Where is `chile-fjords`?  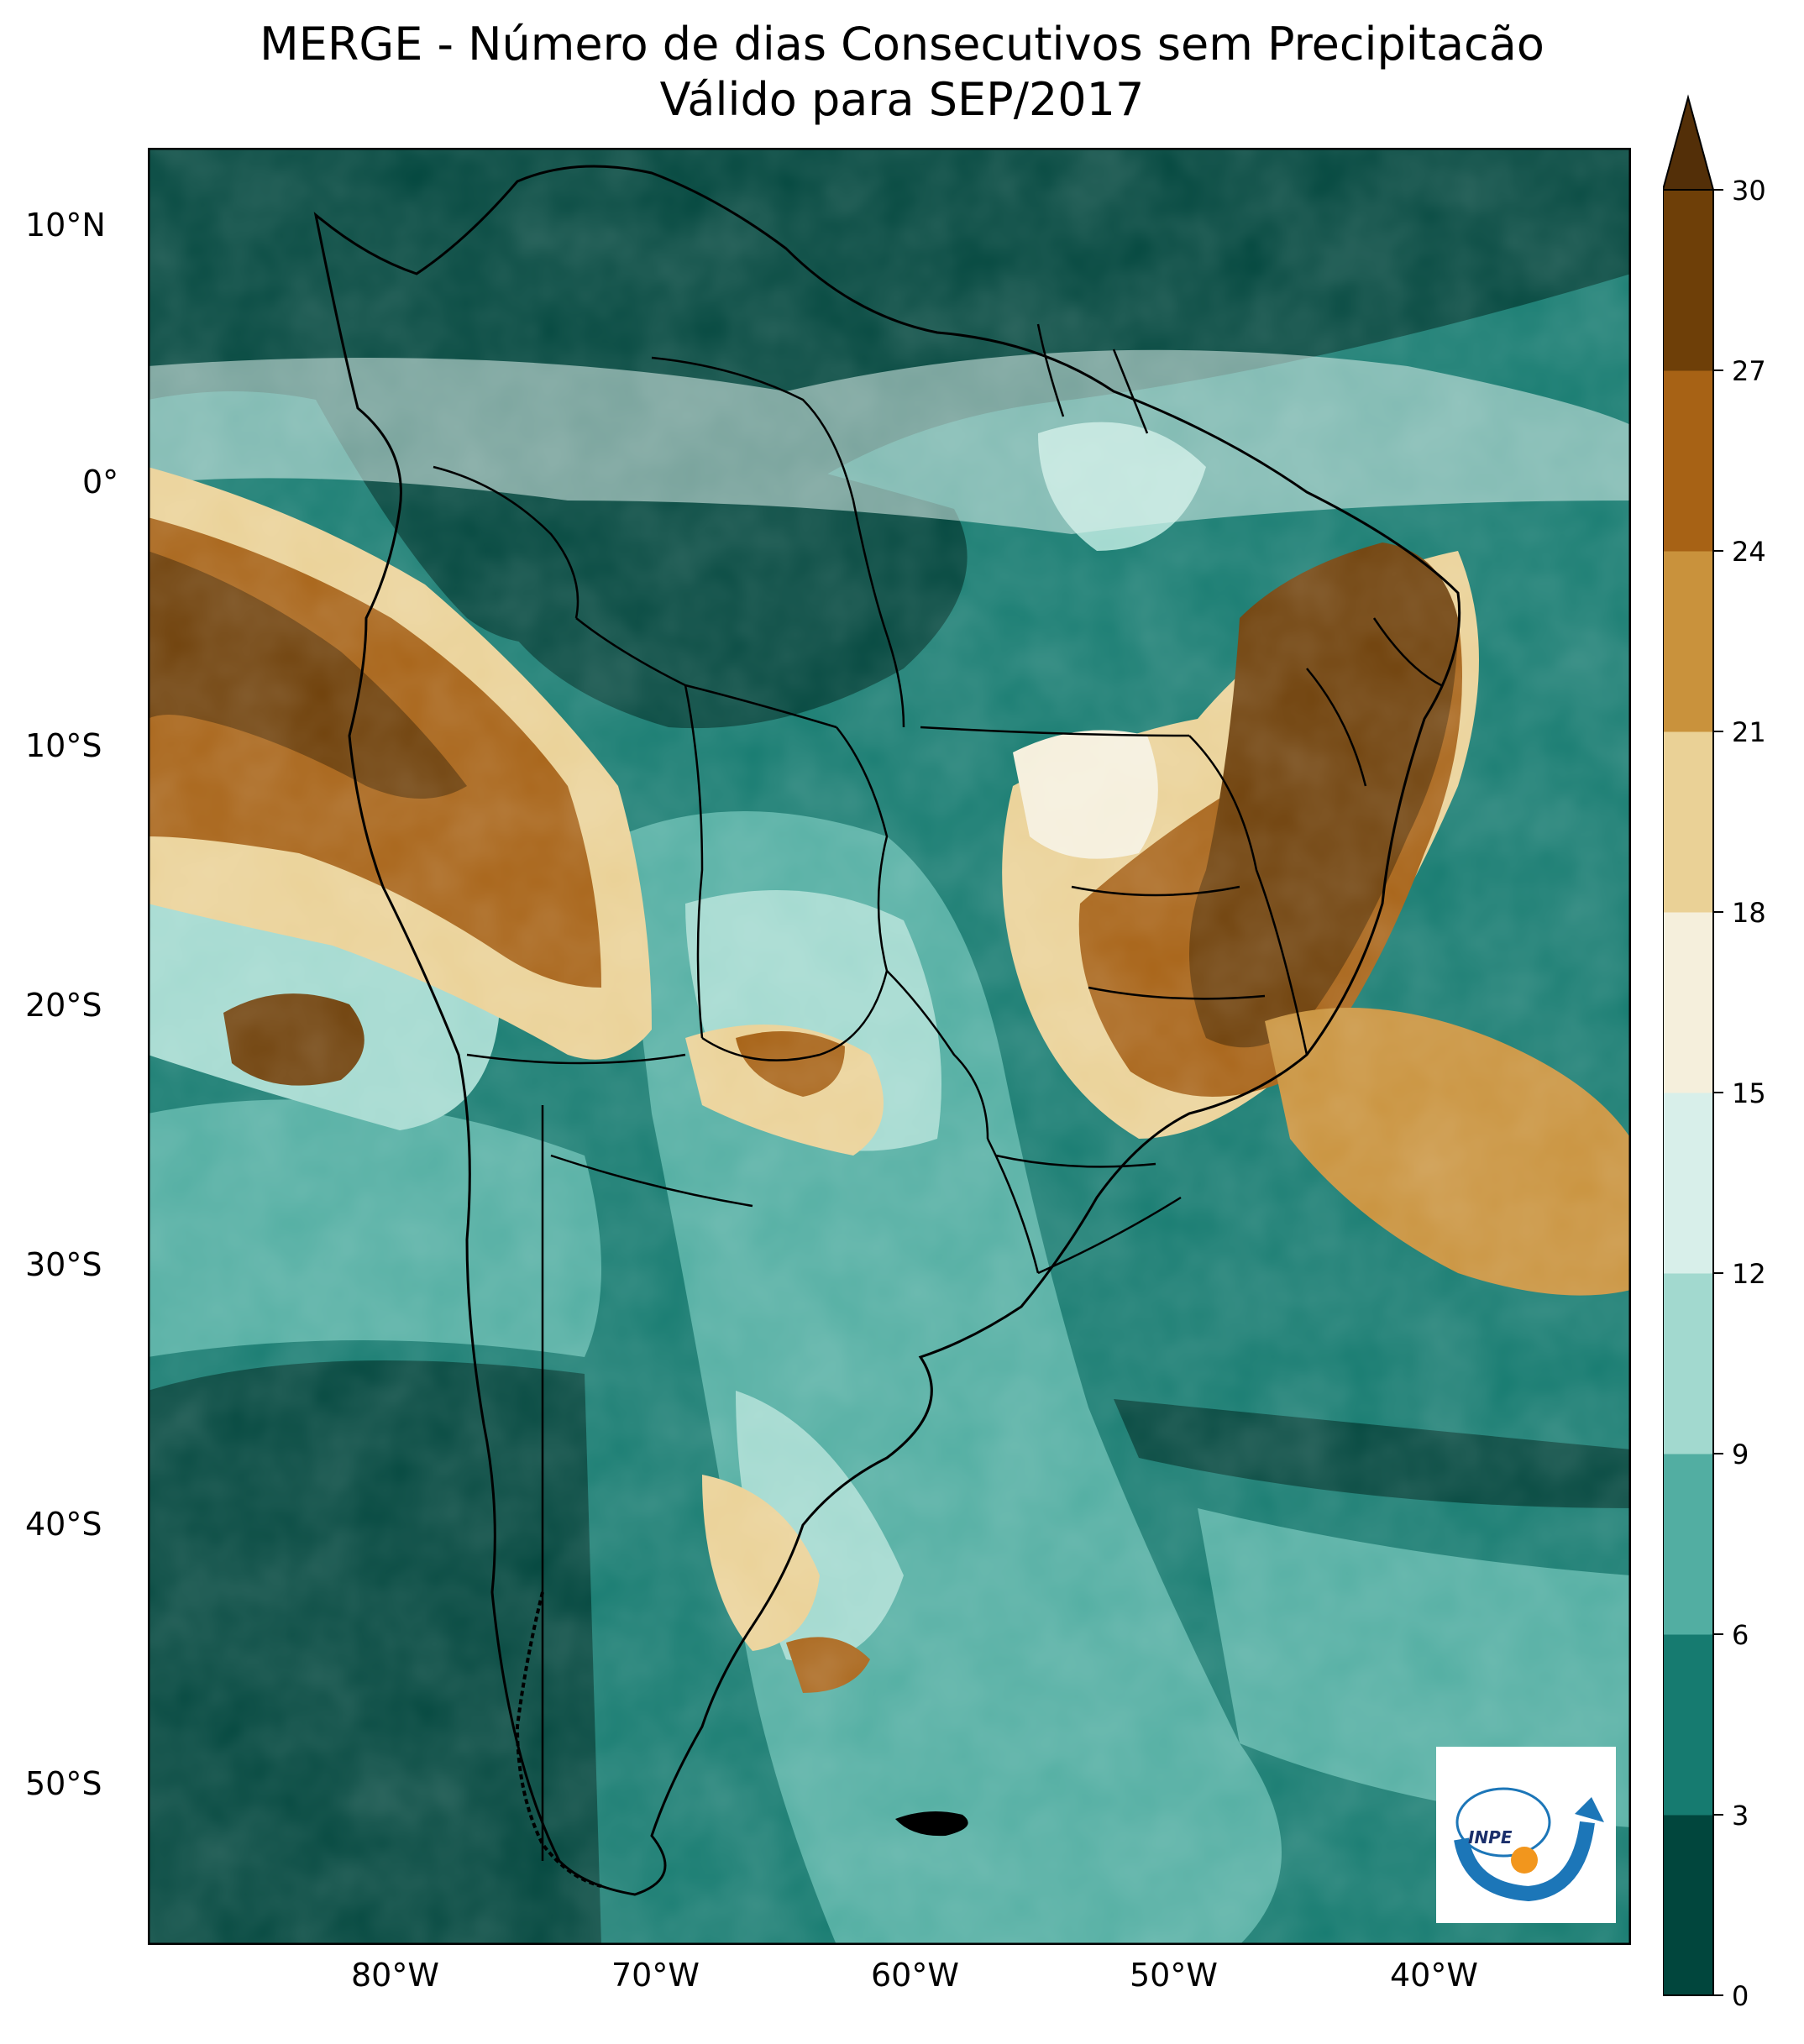 chile-fjords is located at coordinates (558, 1739).